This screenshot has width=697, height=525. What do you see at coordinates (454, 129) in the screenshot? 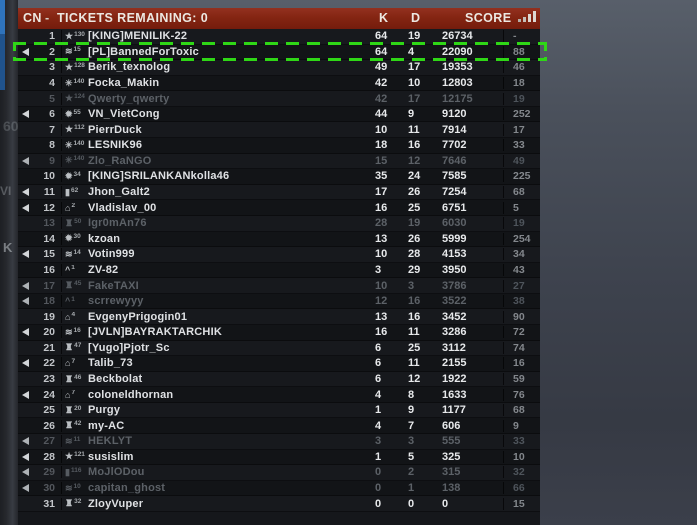
I see `score-value: 7914` at bounding box center [454, 129].